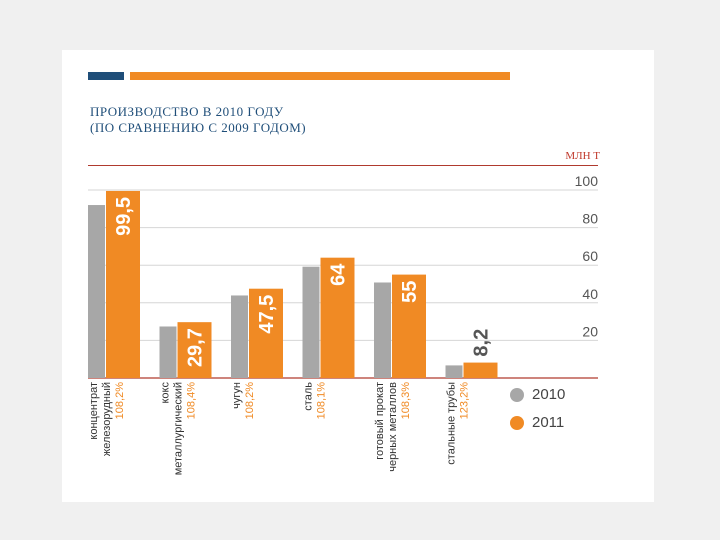 The height and width of the screenshot is (540, 720). Describe the element at coordinates (465, 401) in the screenshot. I see `category-percent-label: 123,2%` at that location.